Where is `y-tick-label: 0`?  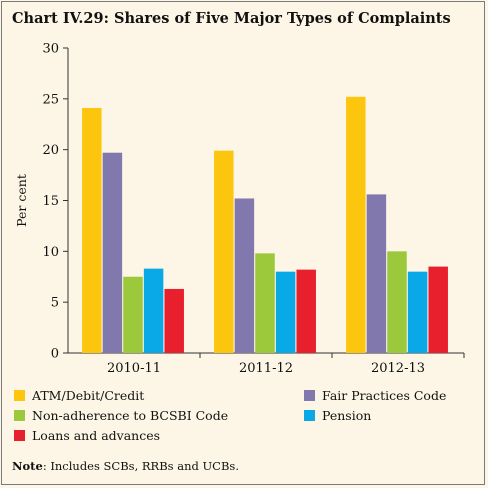 y-tick-label: 0 is located at coordinates (55, 354).